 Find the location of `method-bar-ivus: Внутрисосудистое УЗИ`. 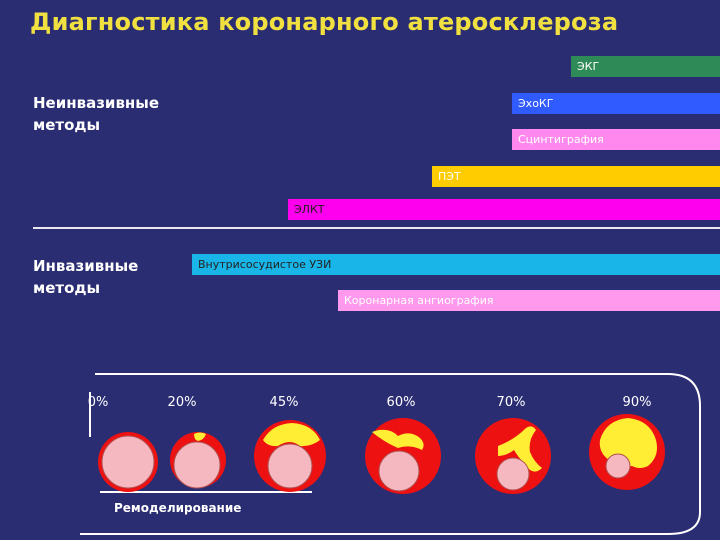

method-bar-ivus: Внутрисосудистое УЗИ is located at coordinates (456, 264).